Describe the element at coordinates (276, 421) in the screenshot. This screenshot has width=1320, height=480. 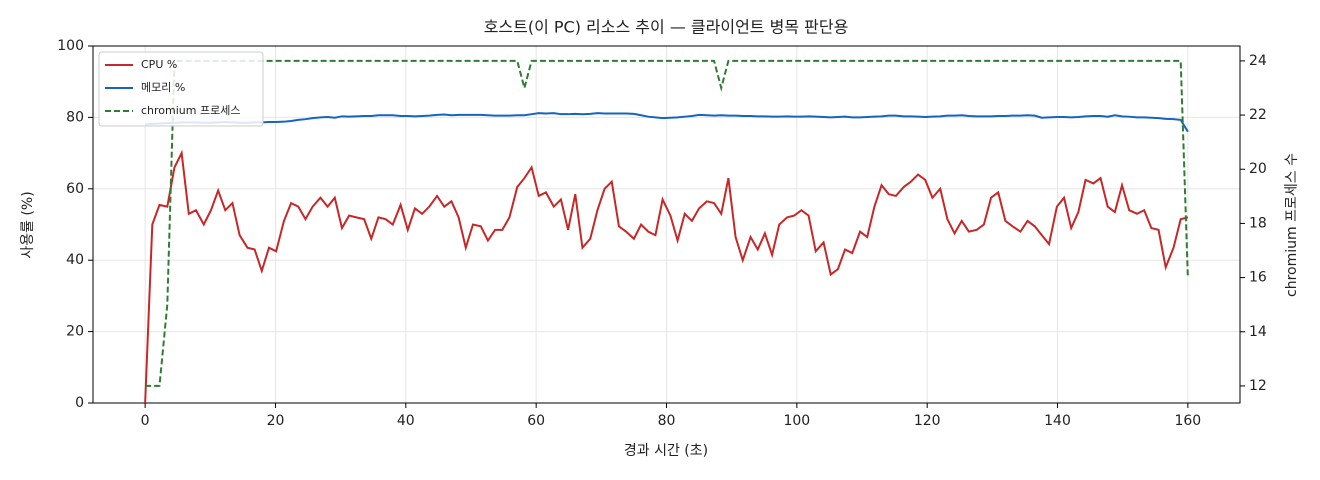
I see `x-tick-label: 20` at that location.